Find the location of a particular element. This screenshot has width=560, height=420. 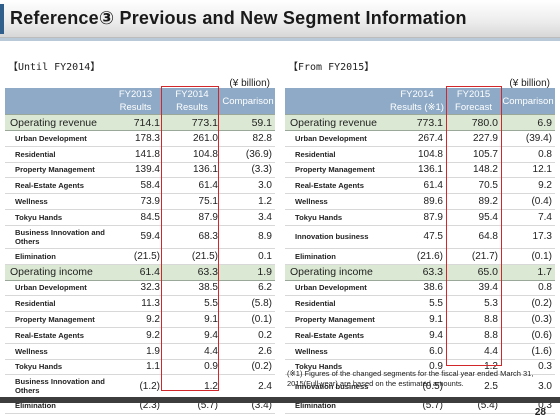

title-rule is located at coordinates (280, 39).